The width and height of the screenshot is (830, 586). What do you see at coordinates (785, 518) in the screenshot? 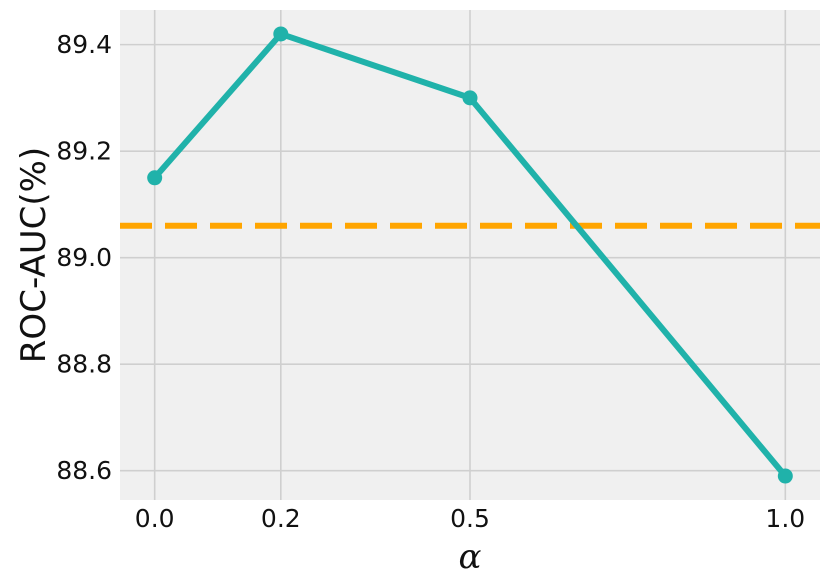
I see `x-tick-label: 1.0` at bounding box center [785, 518].